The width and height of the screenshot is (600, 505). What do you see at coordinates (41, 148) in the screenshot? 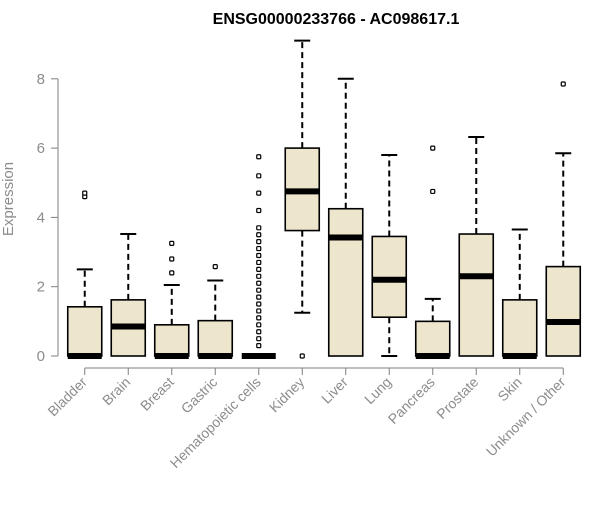
I see `y-tick-label: 6` at bounding box center [41, 148].